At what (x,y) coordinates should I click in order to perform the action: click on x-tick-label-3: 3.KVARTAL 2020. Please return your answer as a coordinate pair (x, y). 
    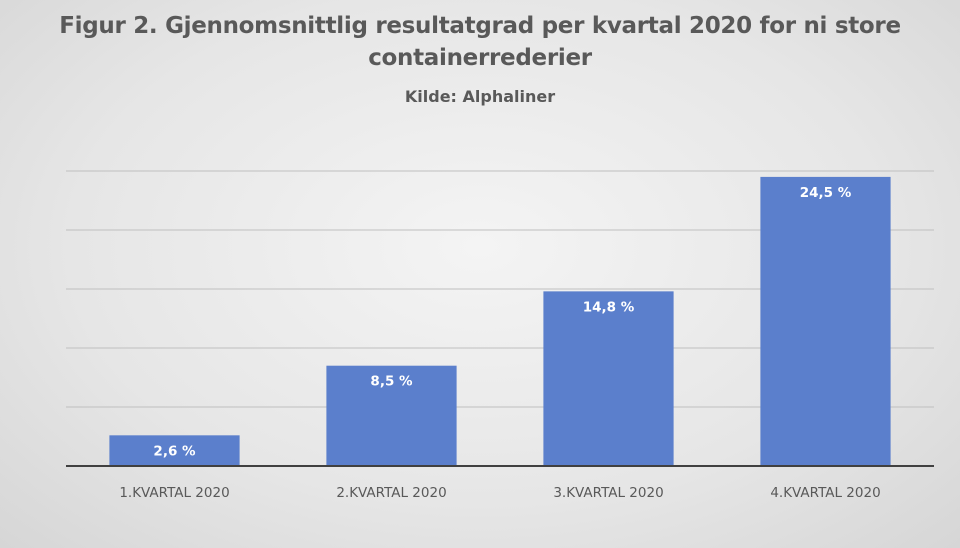
    Looking at the image, I should click on (608, 493).